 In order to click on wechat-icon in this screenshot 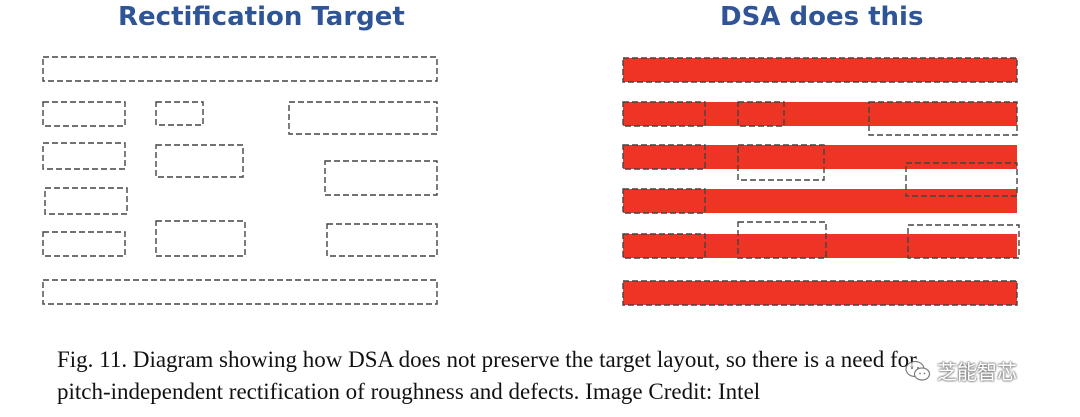, I will do `click(918, 371)`.